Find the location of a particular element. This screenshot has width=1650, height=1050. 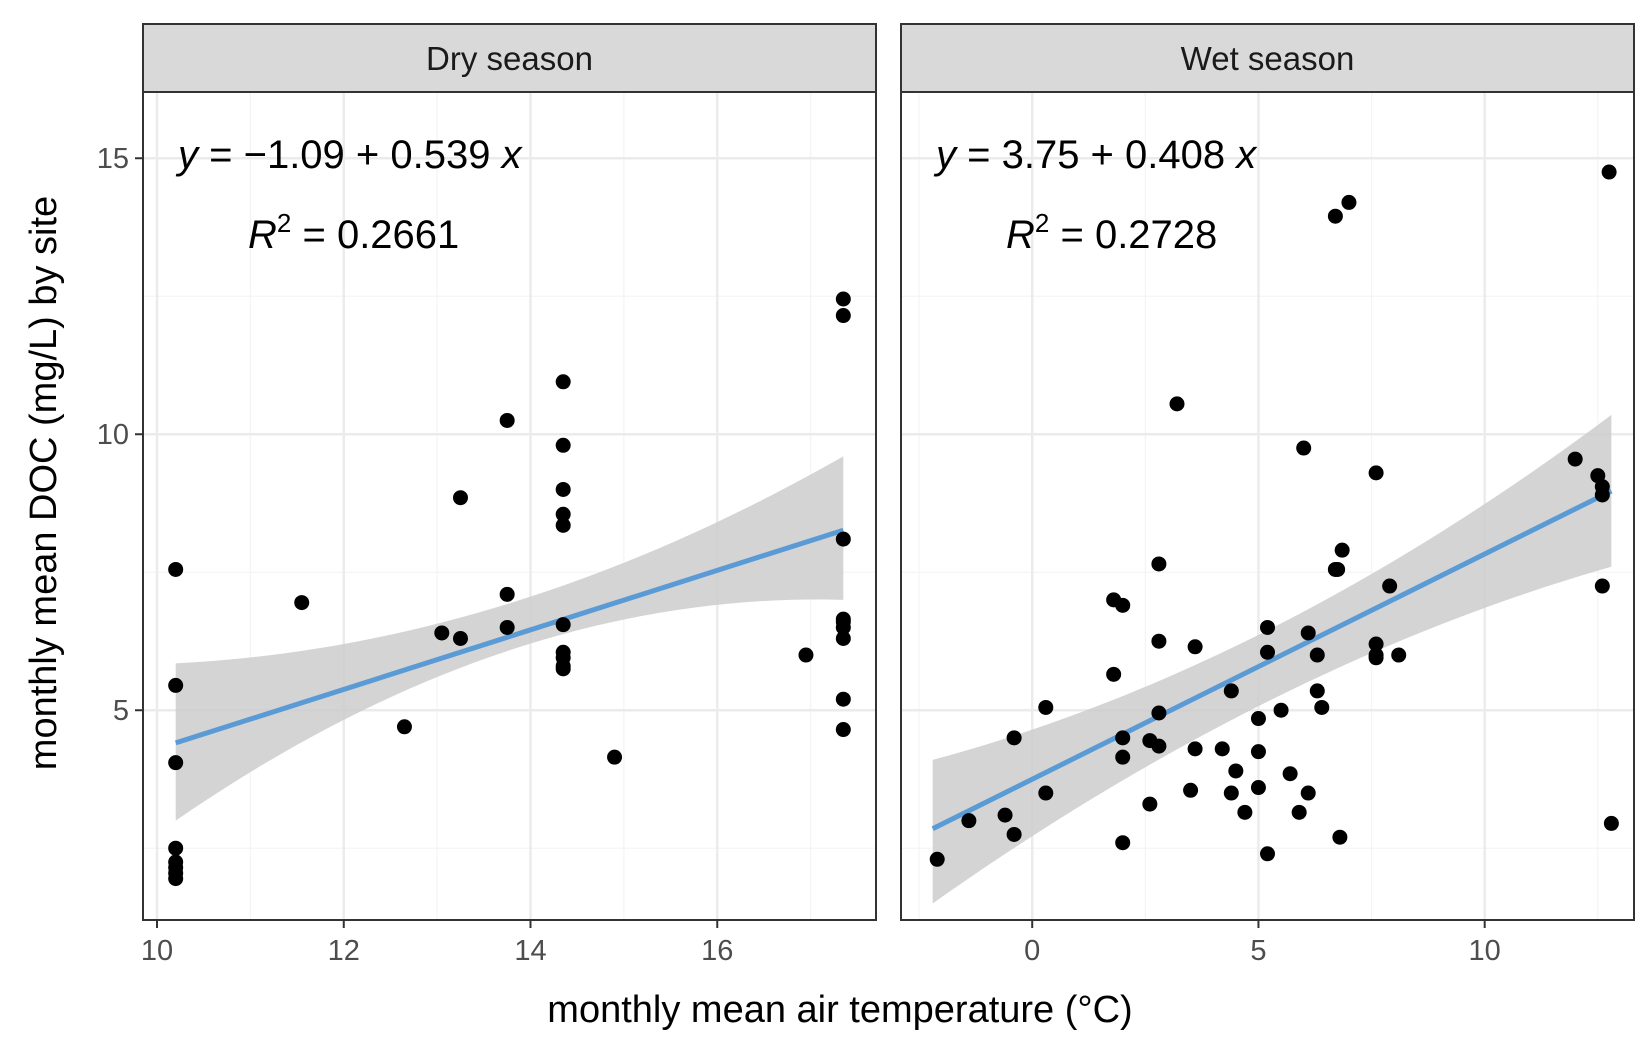

strip-label-wet-season: Wet season is located at coordinates (1268, 58).